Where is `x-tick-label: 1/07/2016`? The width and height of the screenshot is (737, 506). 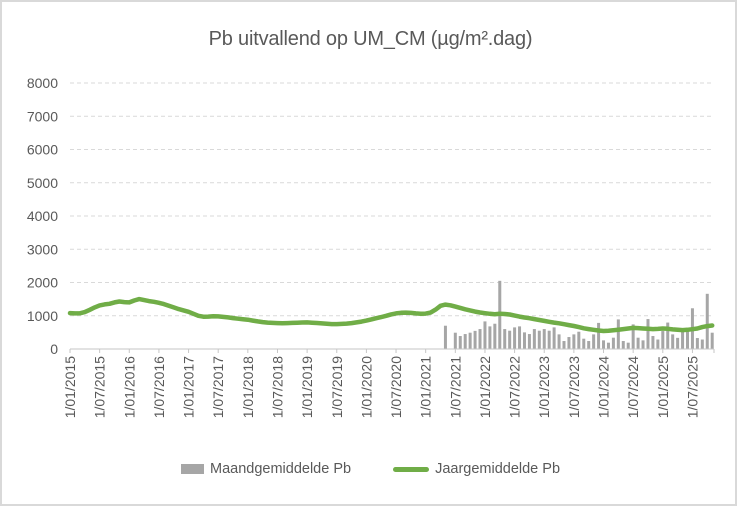
x-tick-label: 1/07/2016 is located at coordinates (159, 387).